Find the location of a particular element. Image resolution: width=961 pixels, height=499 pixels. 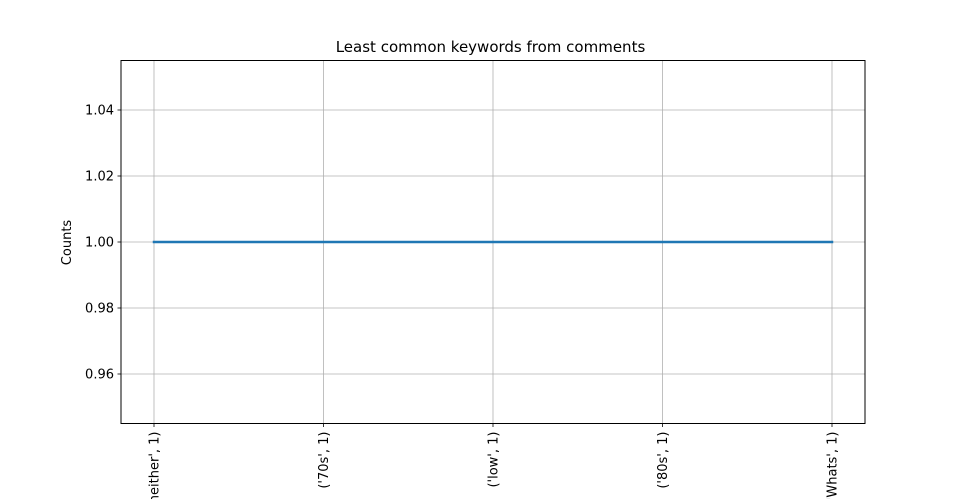

chart-title: Least common keywords from comments is located at coordinates (491, 47).